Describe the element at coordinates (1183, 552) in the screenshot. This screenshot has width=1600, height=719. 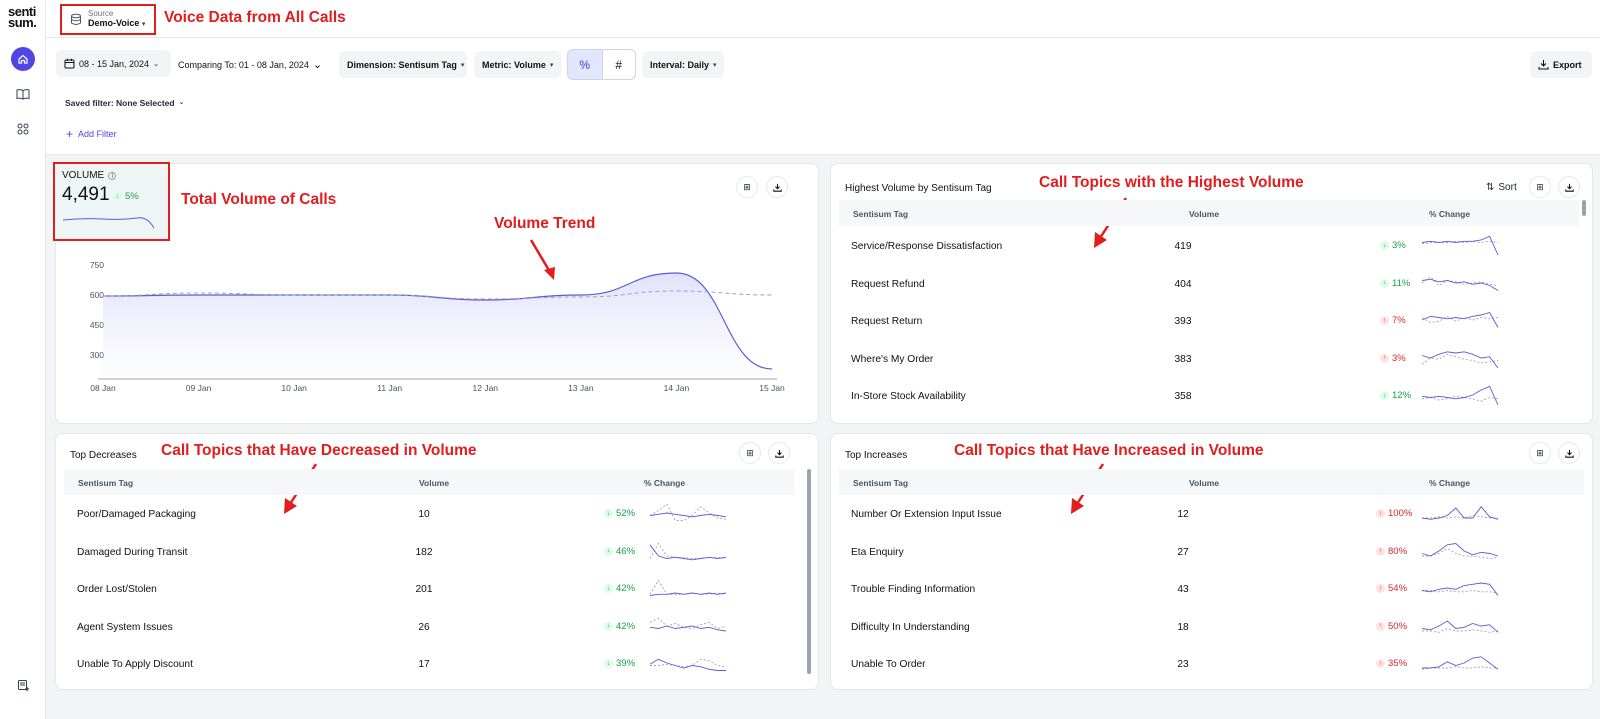
I see `row-volume: 27` at that location.